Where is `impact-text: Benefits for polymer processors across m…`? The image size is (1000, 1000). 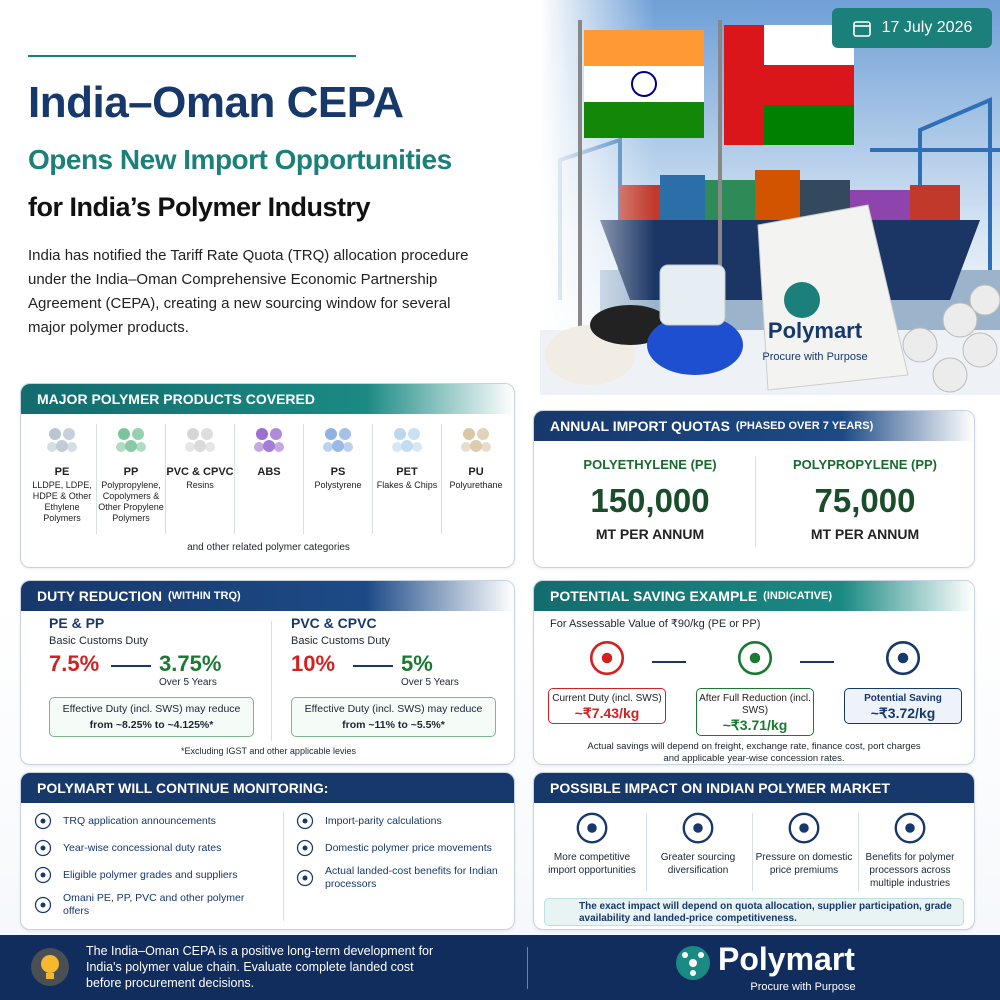 impact-text: Benefits for polymer processors across m… is located at coordinates (910, 870).